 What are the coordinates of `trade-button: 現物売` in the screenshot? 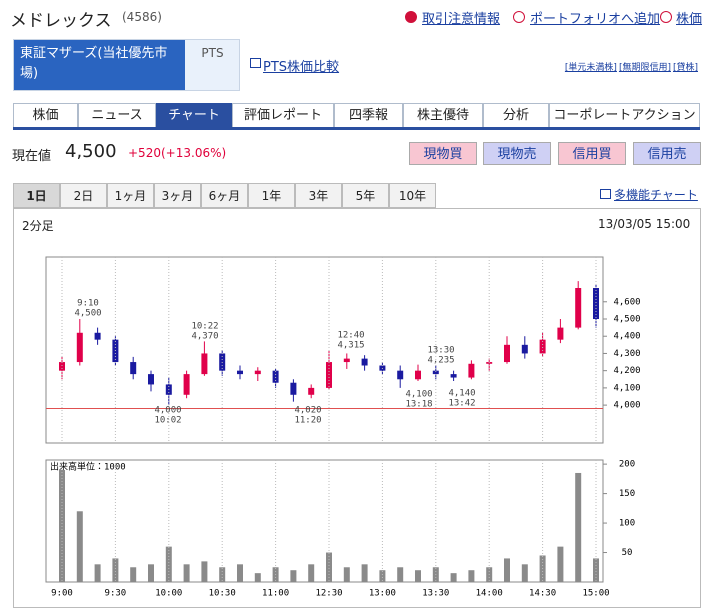 It's located at (517, 153).